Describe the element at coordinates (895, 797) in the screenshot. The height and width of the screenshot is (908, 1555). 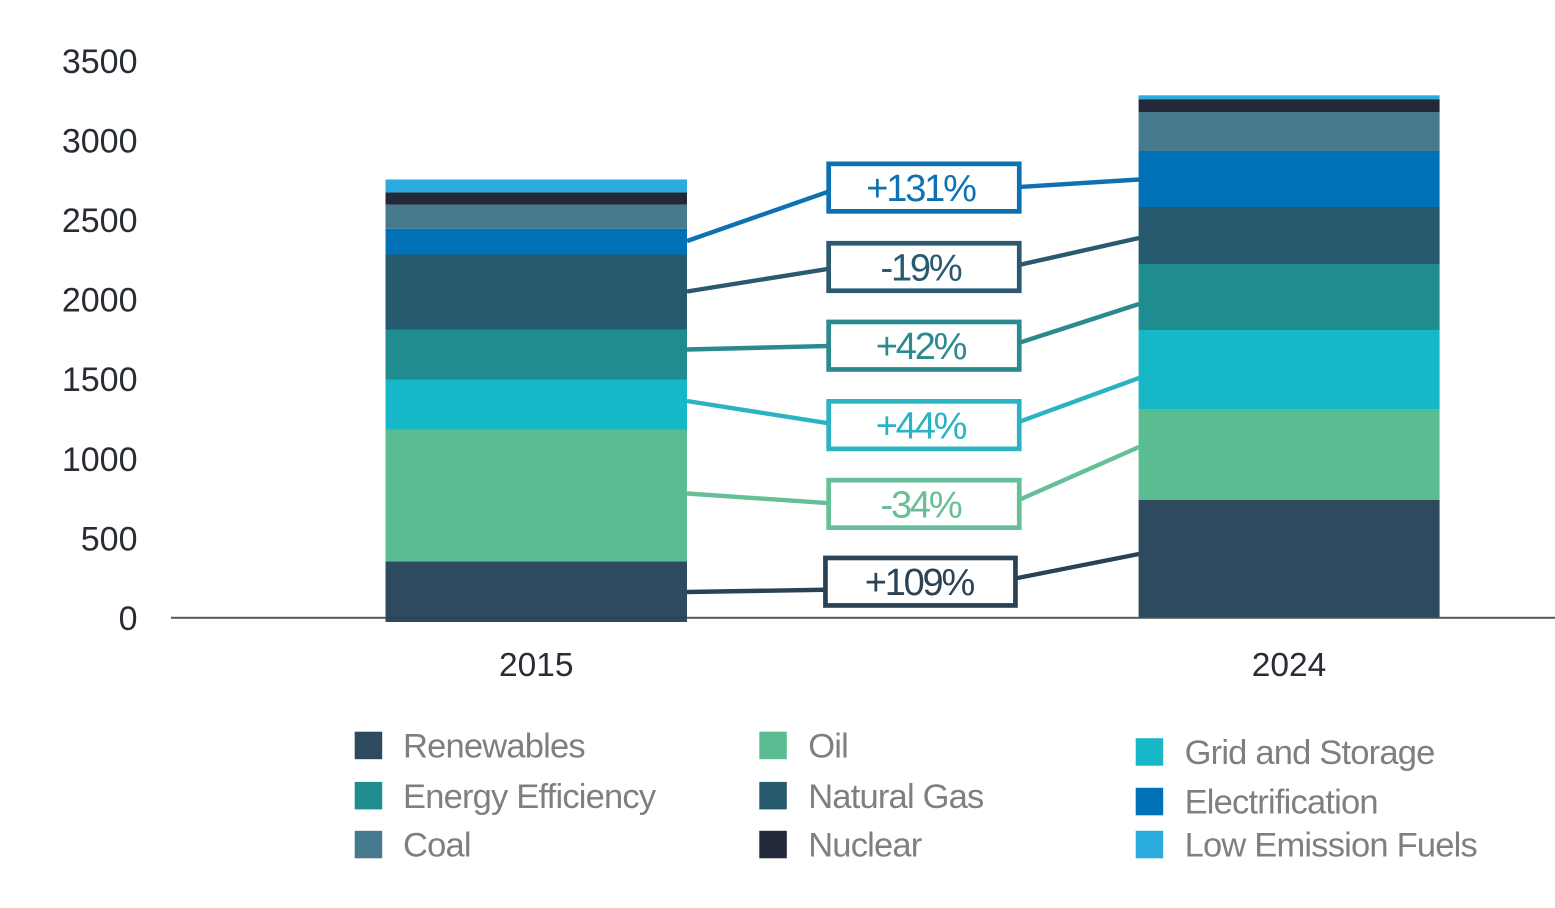
I see `svg-text: Natural Gas` at that location.